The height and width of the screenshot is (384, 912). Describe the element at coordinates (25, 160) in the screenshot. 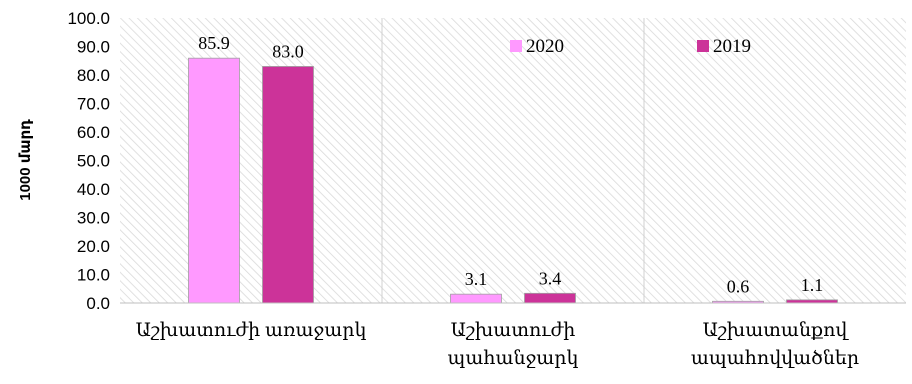

I see `y-axis-label: 1000 մարդ` at that location.